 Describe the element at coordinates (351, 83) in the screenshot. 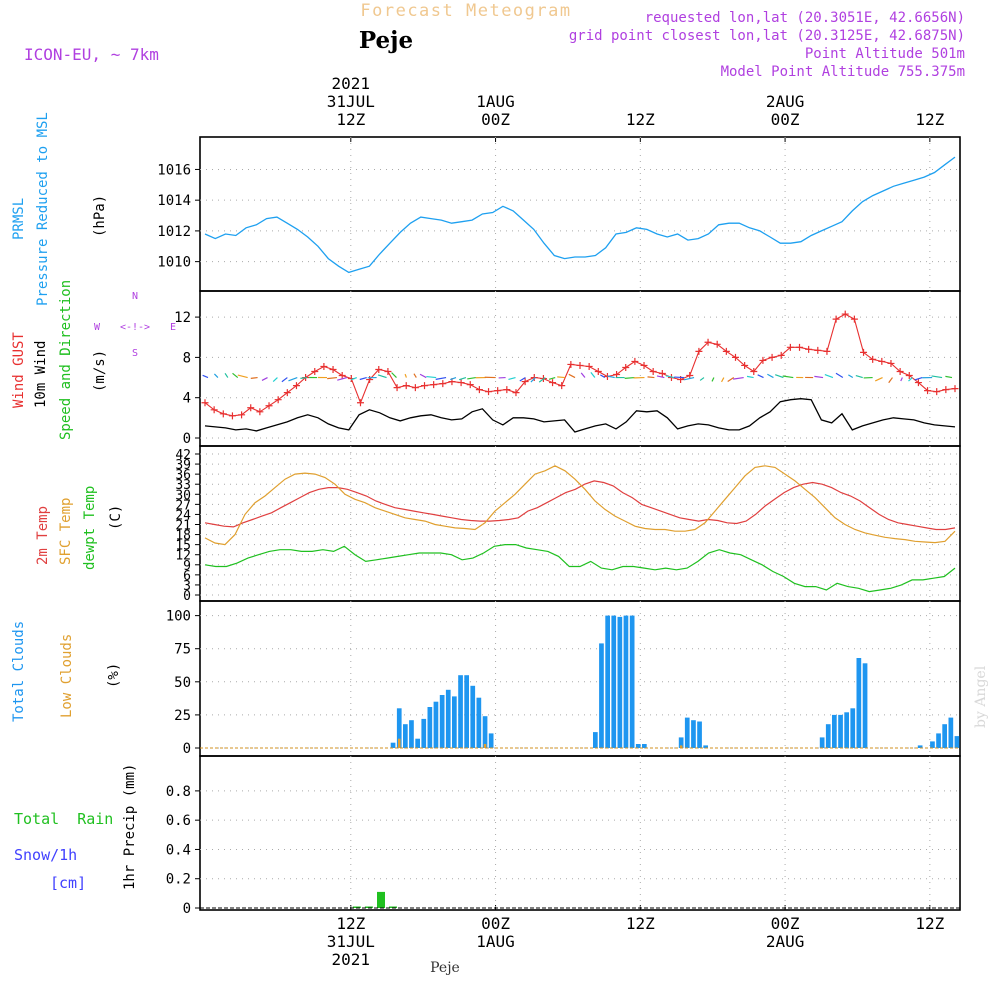

I see `top-tick-label: 2021` at that location.